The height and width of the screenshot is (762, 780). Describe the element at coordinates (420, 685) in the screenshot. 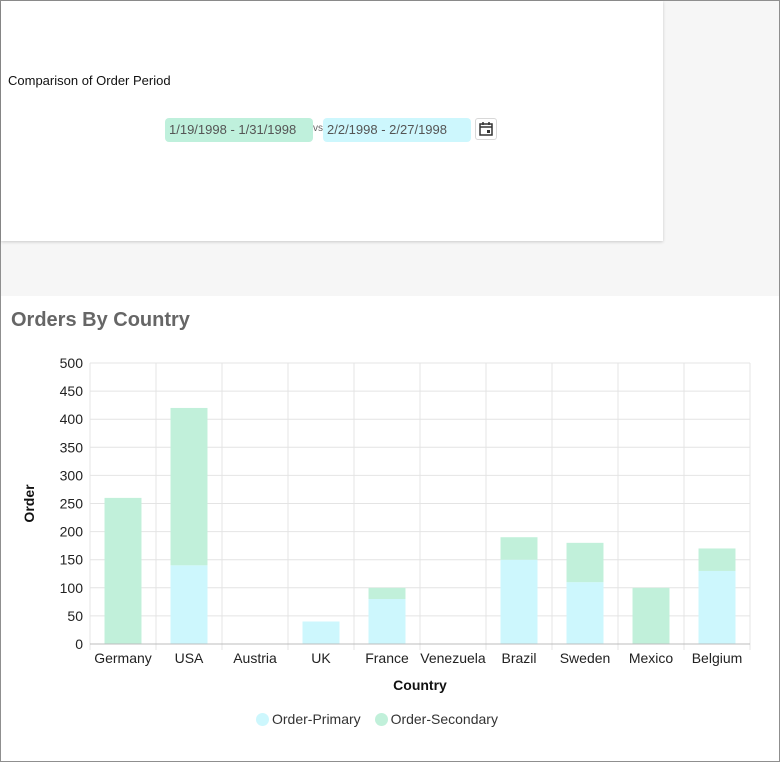

I see `x-axis-title: Country` at that location.